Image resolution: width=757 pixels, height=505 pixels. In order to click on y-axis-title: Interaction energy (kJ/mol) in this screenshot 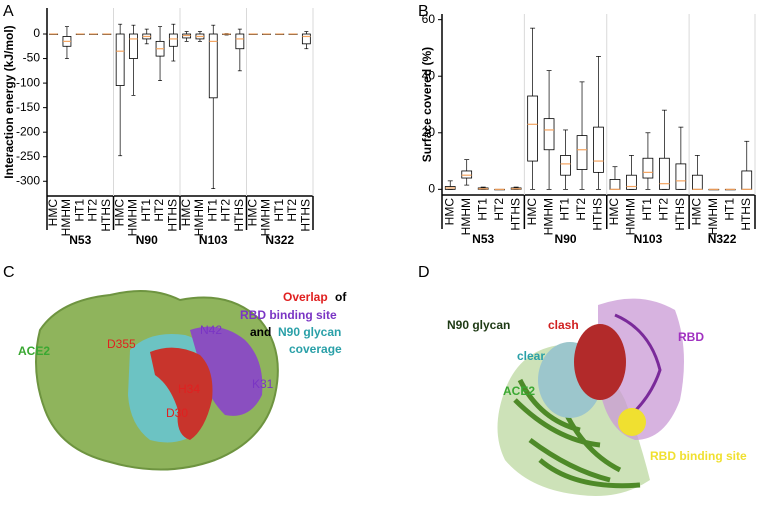, I will do `click(9, 101)`.